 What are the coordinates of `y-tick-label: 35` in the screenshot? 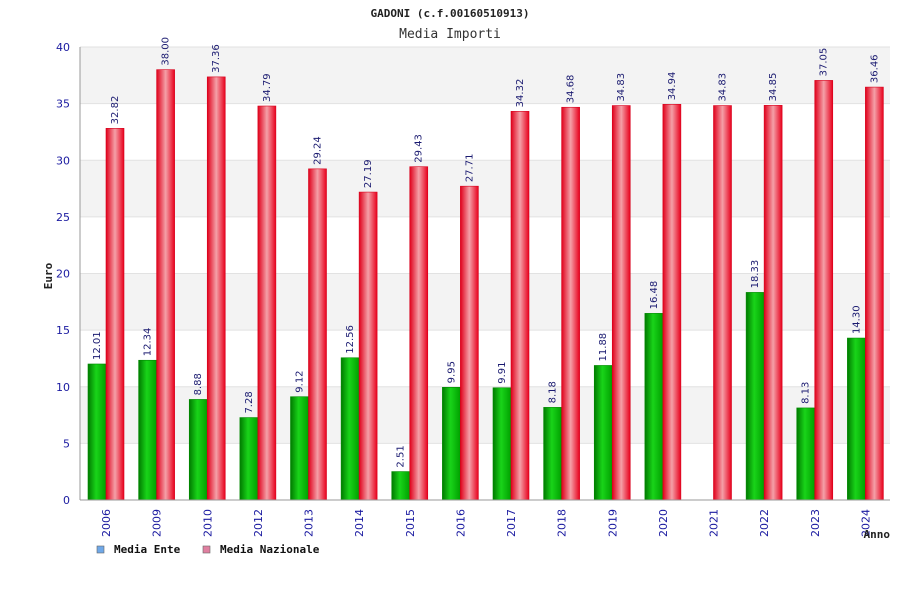 It's located at (63, 104).